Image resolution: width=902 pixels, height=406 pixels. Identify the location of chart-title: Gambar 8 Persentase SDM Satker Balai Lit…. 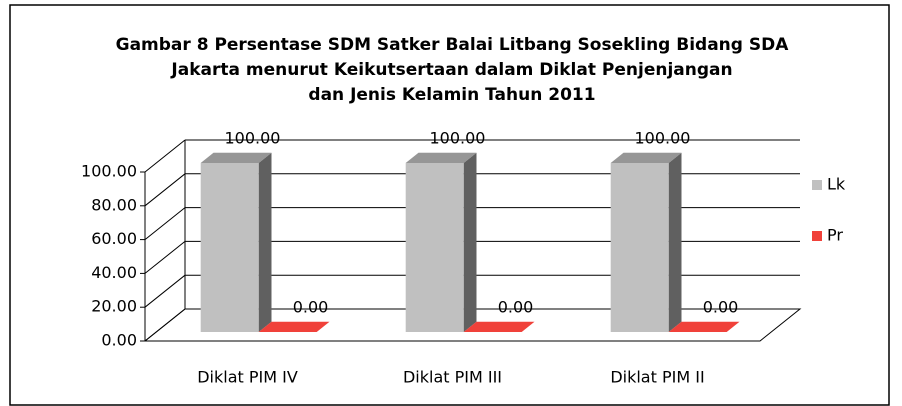
(453, 45).